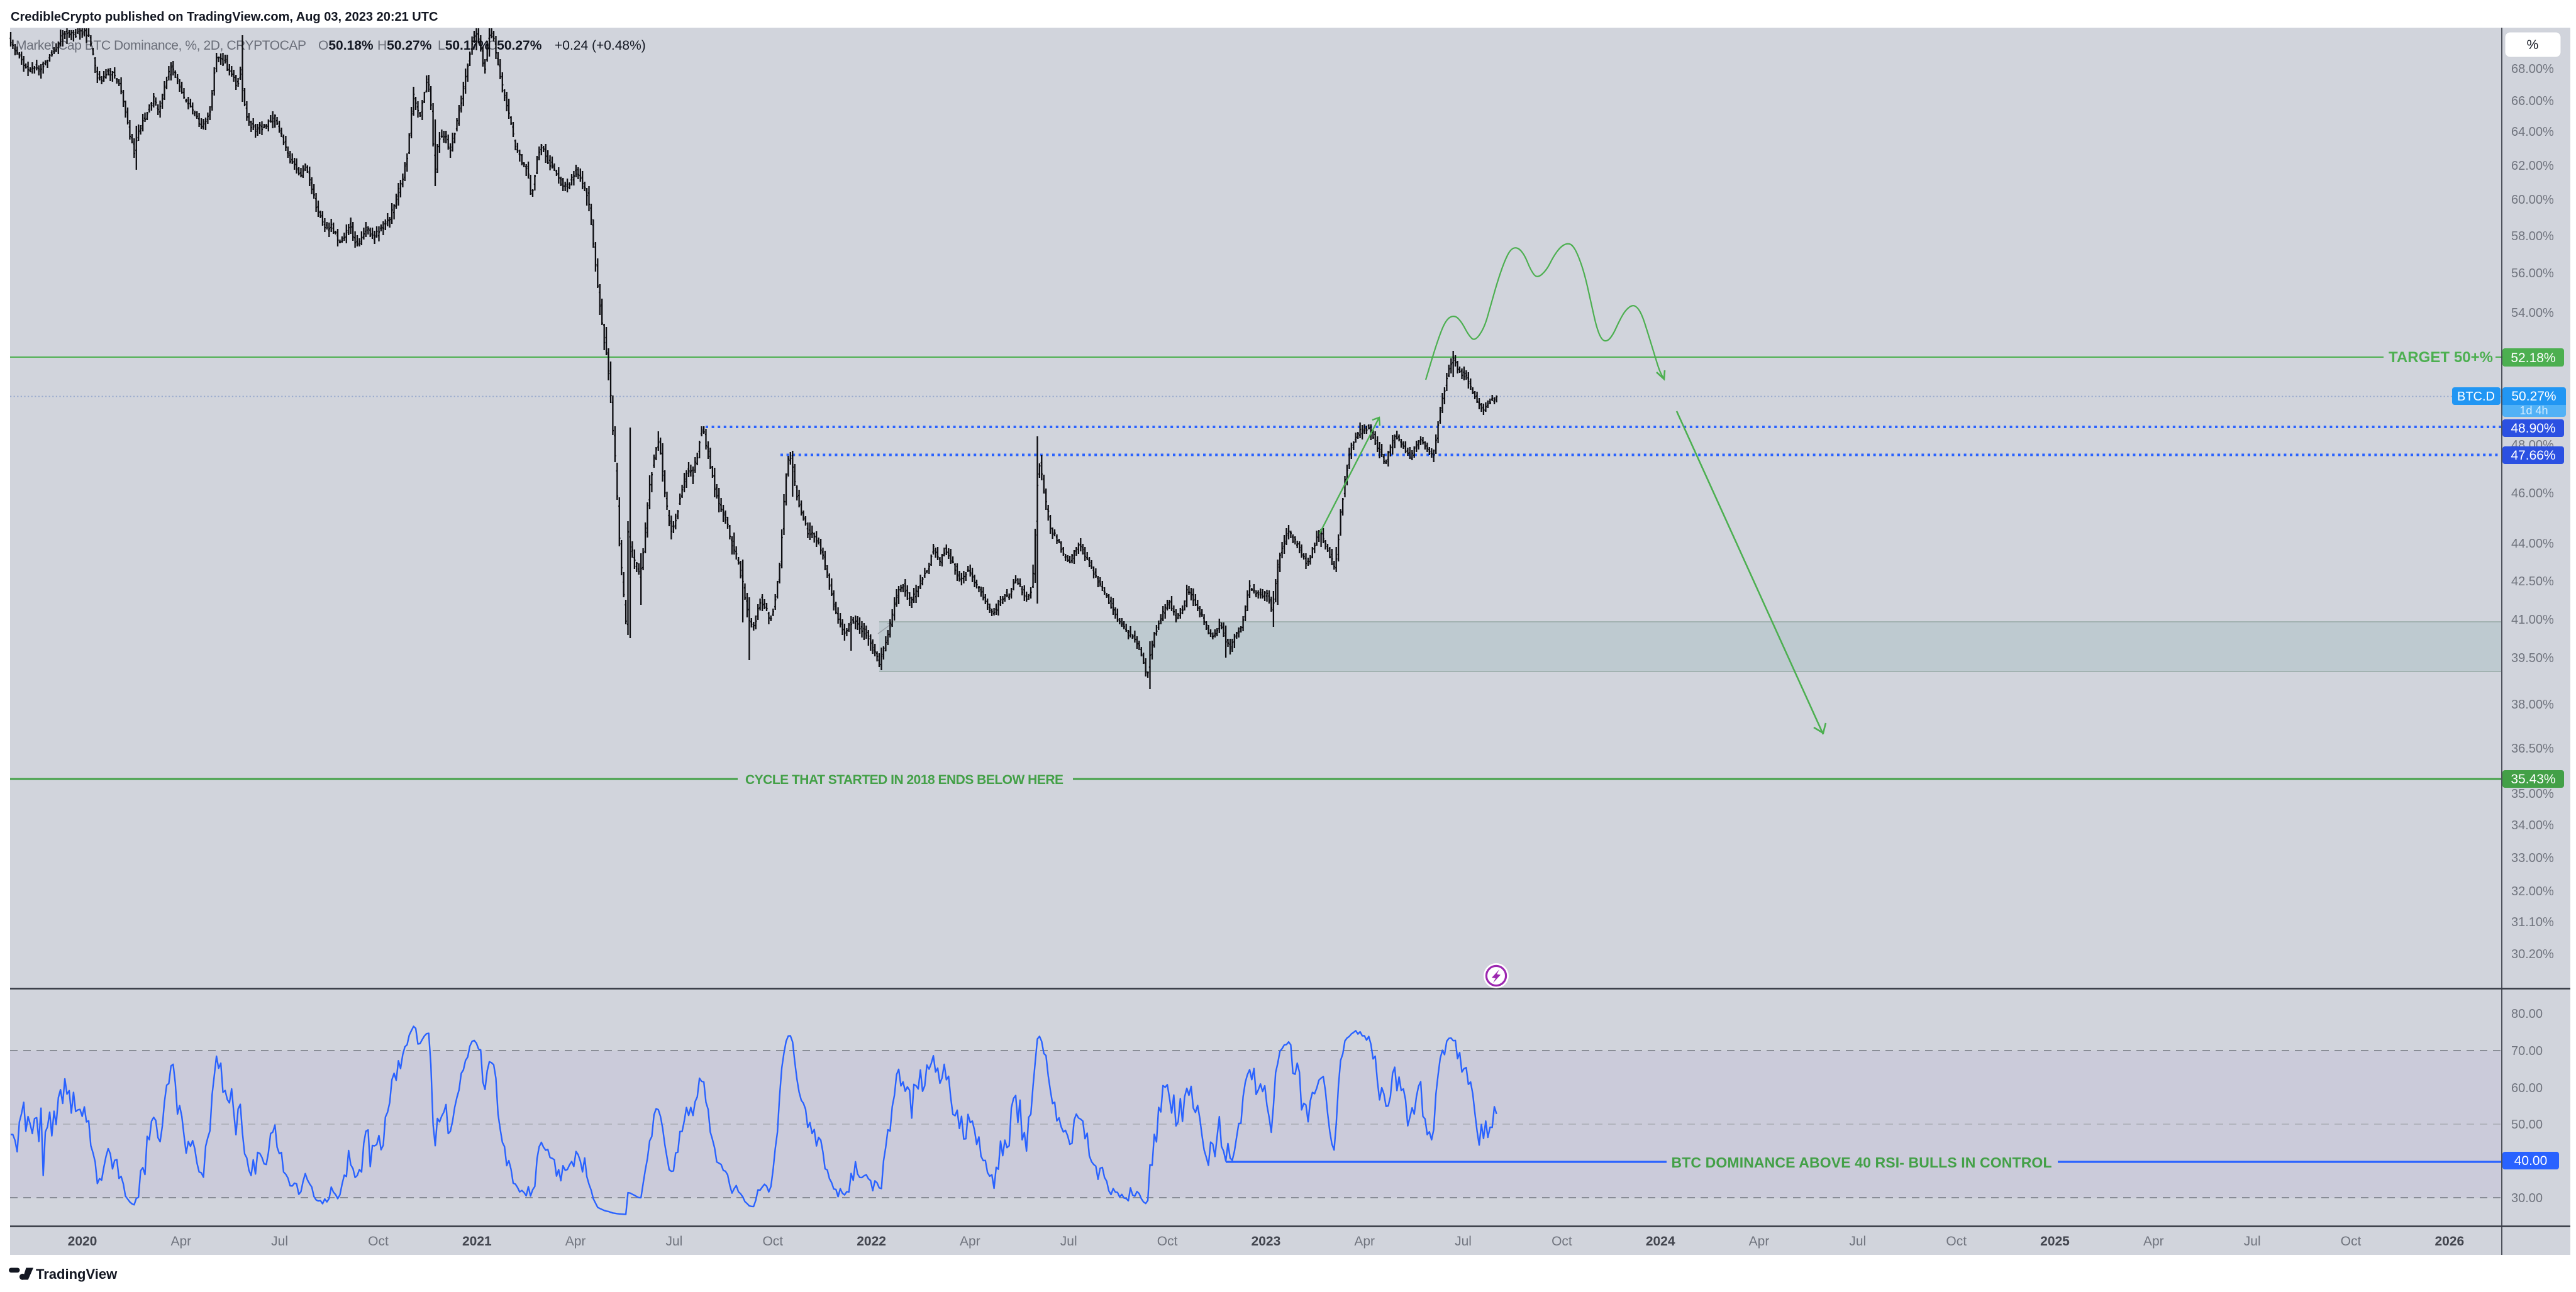 The height and width of the screenshot is (1292, 2576). Describe the element at coordinates (2527, 1198) in the screenshot. I see `svg-text: 30.00` at that location.